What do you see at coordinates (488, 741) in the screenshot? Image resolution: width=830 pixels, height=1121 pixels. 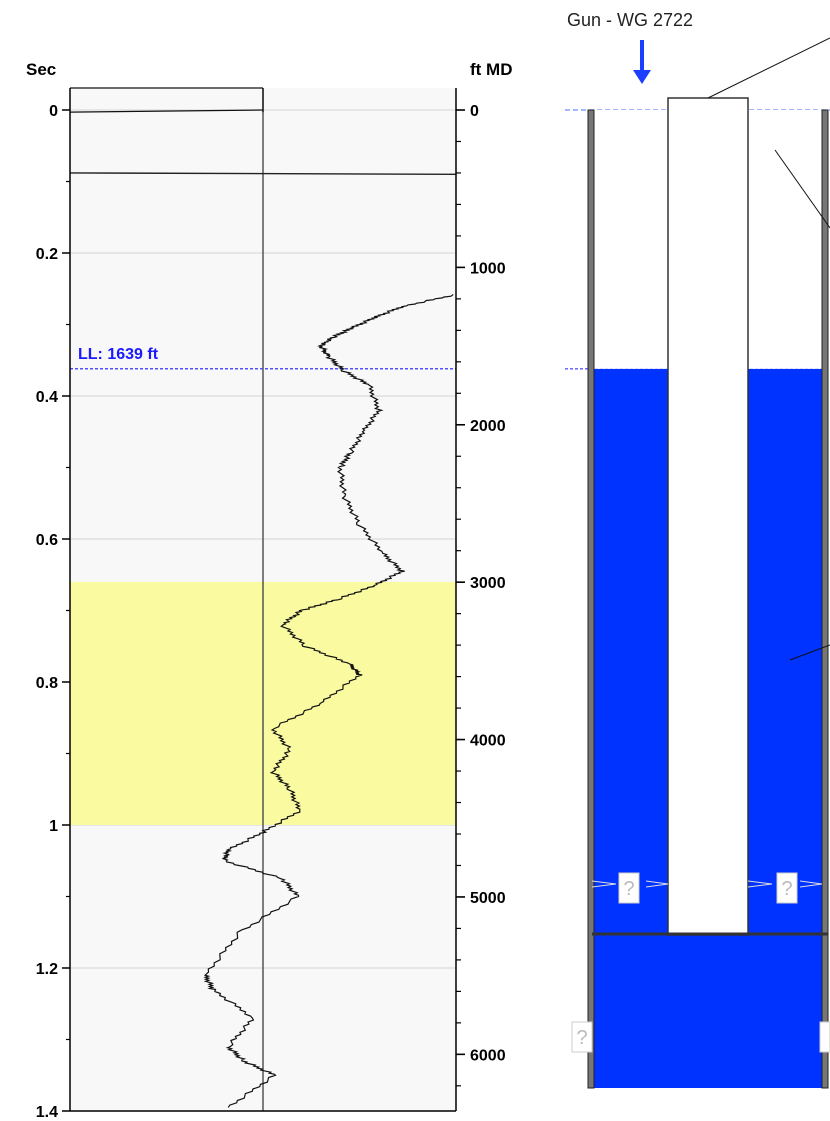 I see `right-tick-label: 4000` at bounding box center [488, 741].